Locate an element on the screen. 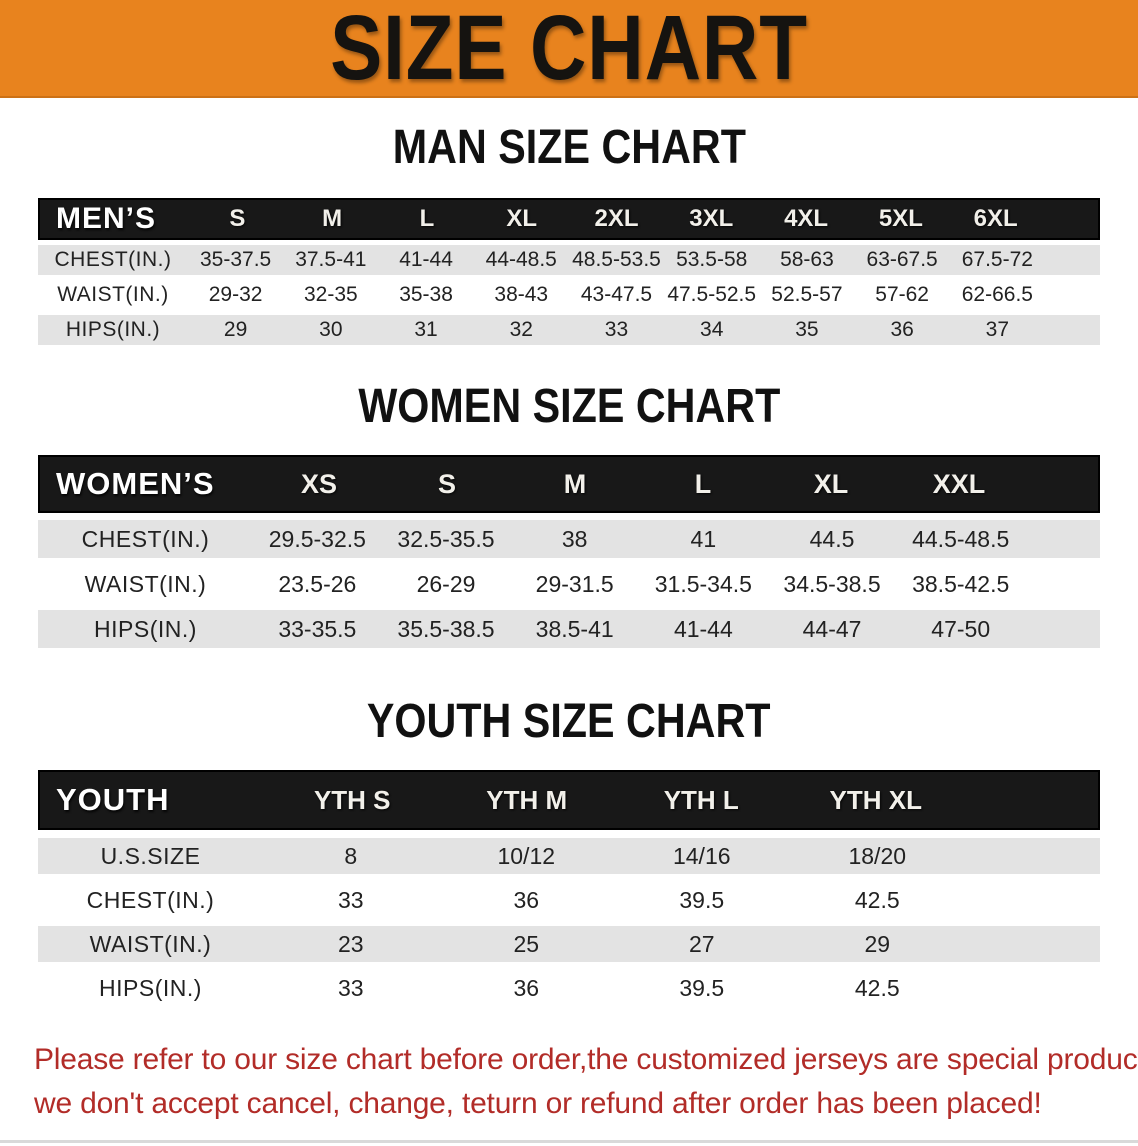 This screenshot has height=1146, width=1138. size-value: 34 is located at coordinates (712, 329).